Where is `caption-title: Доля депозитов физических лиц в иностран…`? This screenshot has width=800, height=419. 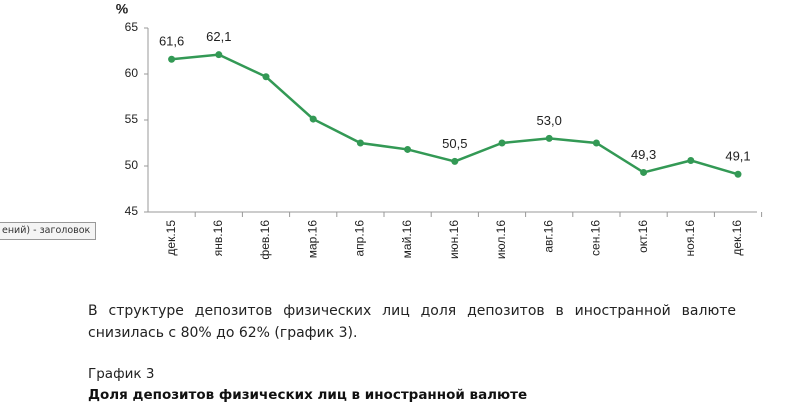 caption-title: Доля депозитов физических лиц в иностран… is located at coordinates (308, 395).